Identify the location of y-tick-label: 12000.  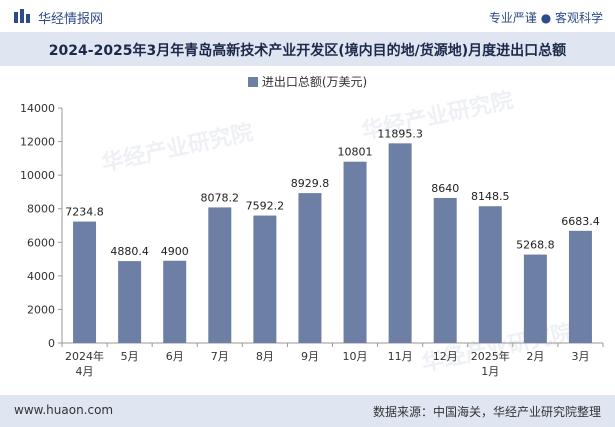
(37, 142).